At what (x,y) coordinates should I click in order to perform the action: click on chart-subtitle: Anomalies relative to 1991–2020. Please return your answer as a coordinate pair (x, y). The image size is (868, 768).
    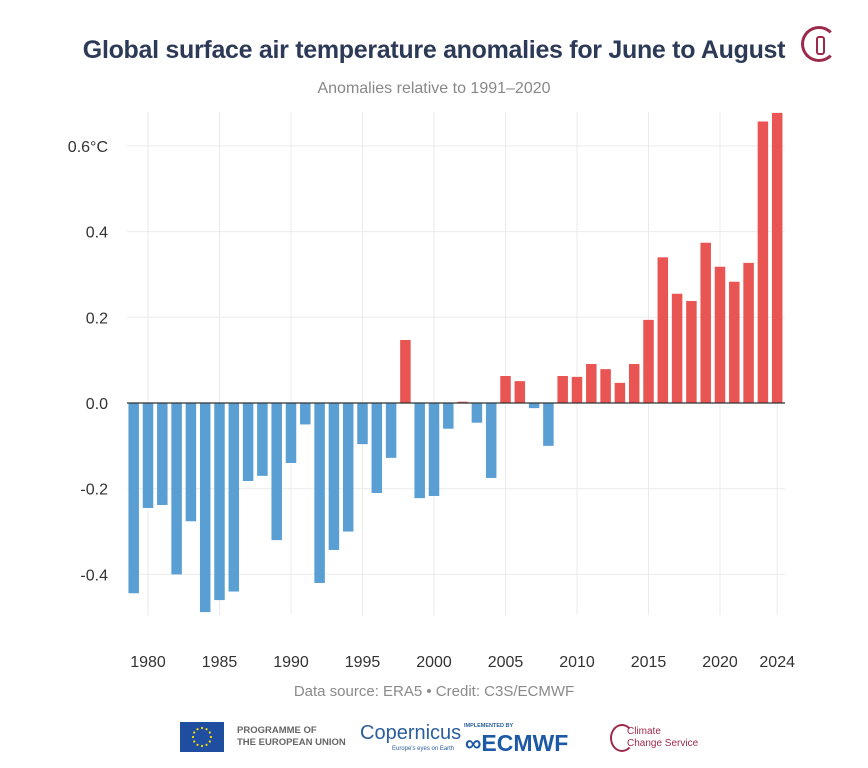
    Looking at the image, I should click on (434, 88).